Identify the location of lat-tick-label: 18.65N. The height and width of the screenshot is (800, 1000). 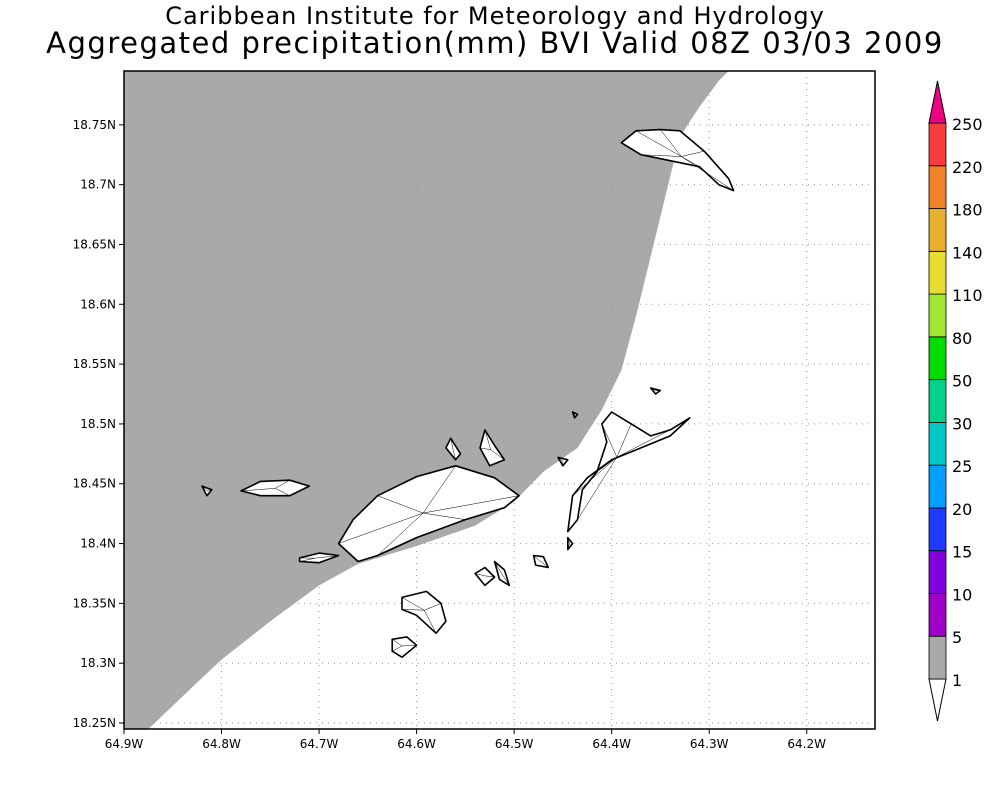
(94, 244).